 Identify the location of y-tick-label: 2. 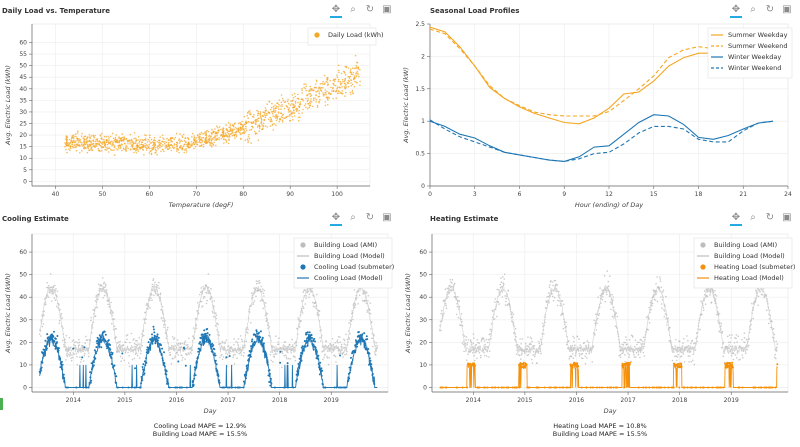
(423, 56).